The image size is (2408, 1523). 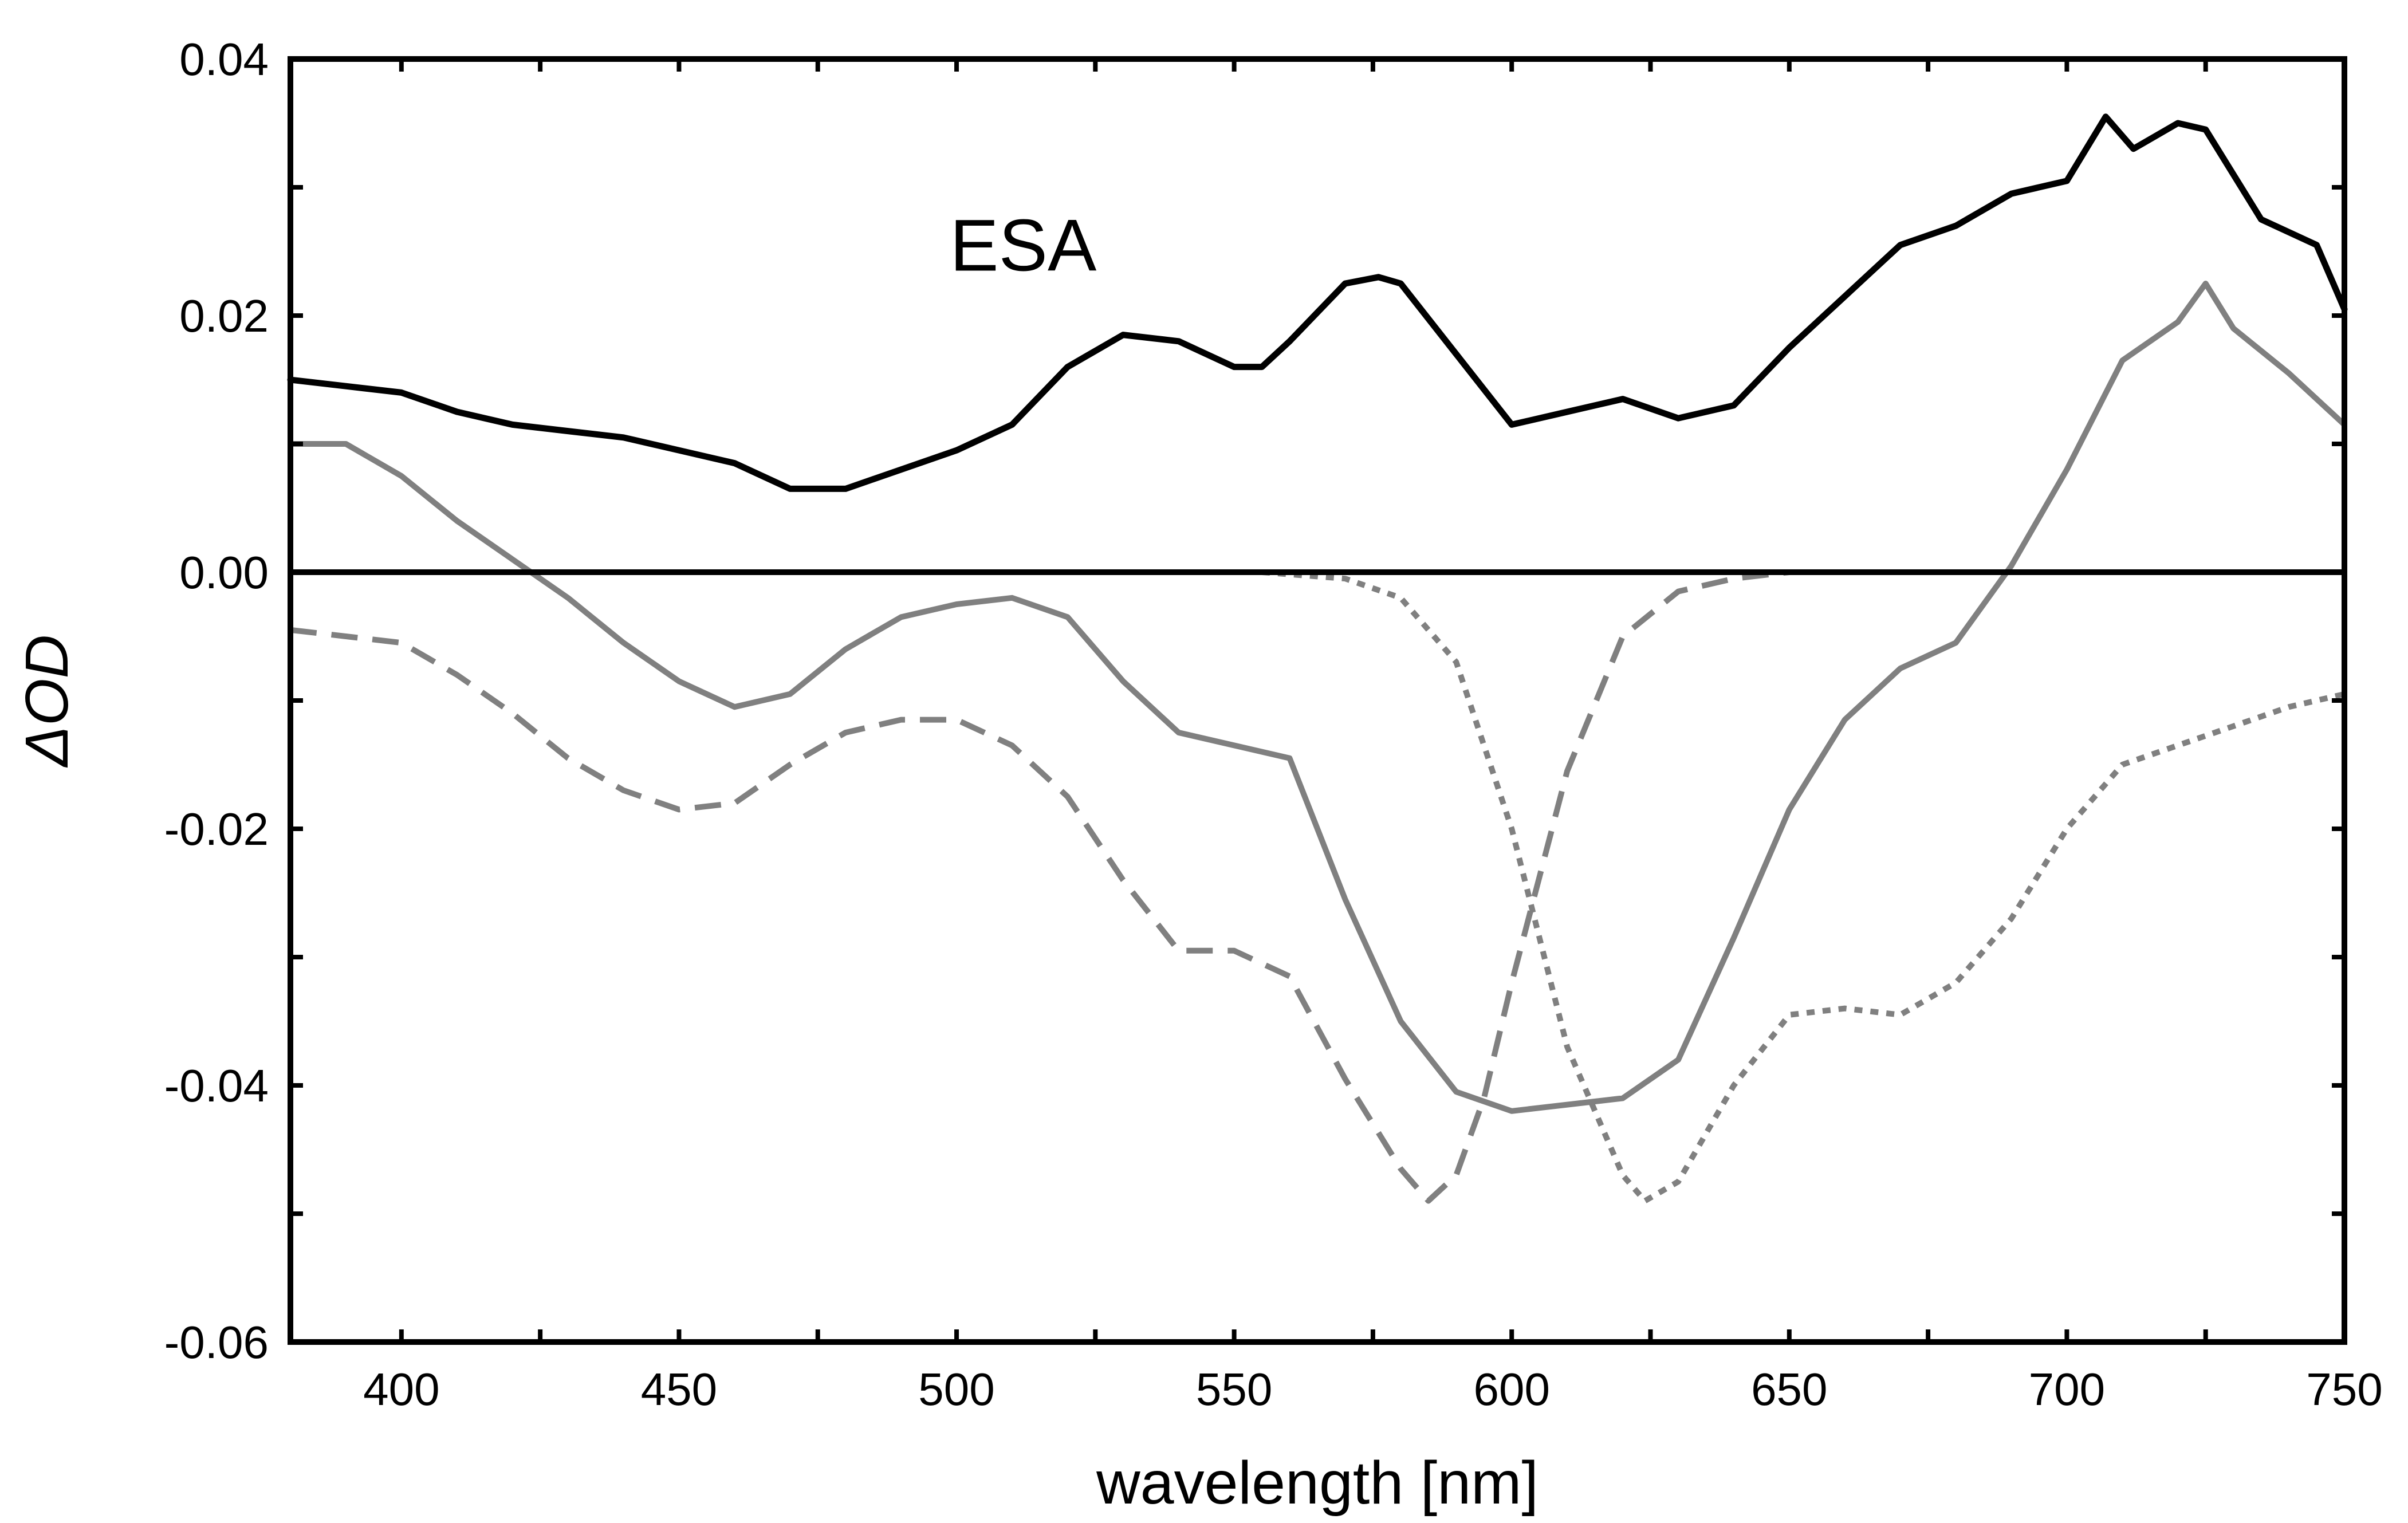 I want to click on y-tick-label: 0.04, so click(x=224, y=60).